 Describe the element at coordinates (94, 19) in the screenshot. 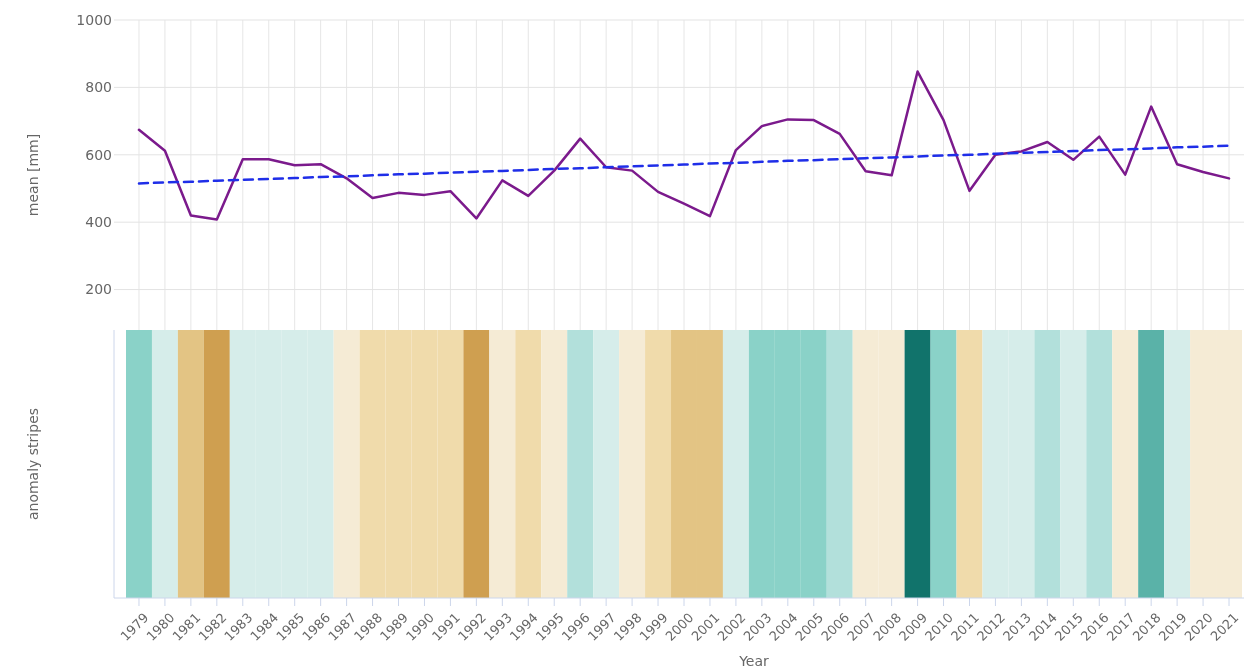

I see `y-tick-label: 1000` at that location.